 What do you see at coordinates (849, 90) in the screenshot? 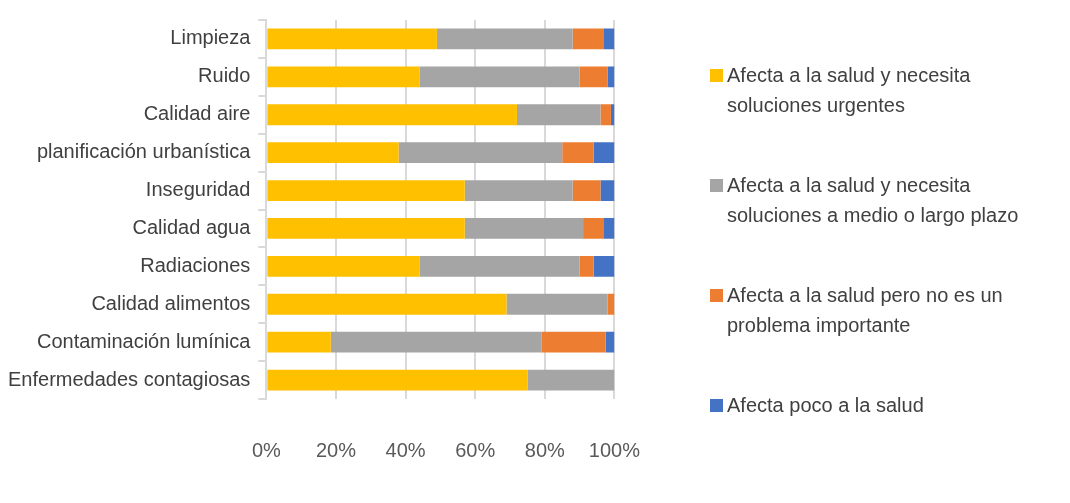
I see `legend-label: Afecta a la salud y necesita soluciones urgentes` at bounding box center [849, 90].